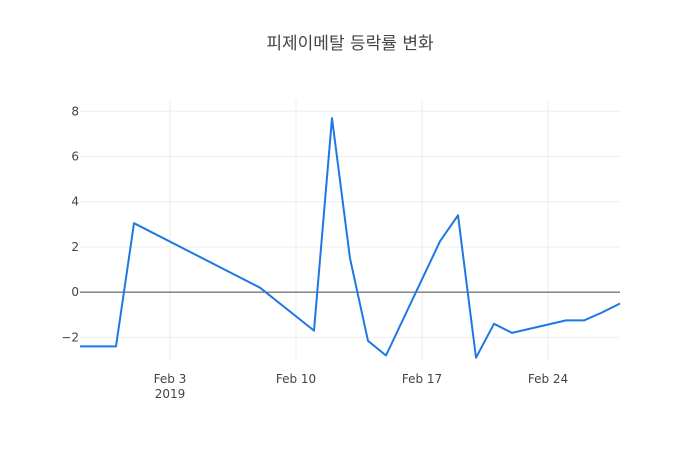 This screenshot has height=450, width=700. What do you see at coordinates (422, 379) in the screenshot?
I see `x-tick-label: Feb 17` at bounding box center [422, 379].